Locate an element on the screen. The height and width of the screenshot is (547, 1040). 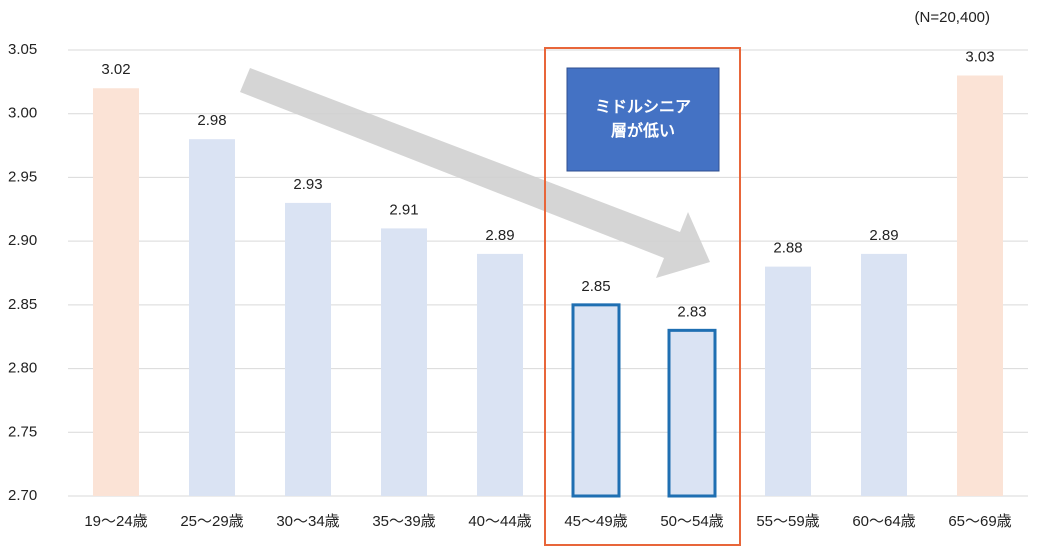
y-tick-label: 2.70 is located at coordinates (22, 495).